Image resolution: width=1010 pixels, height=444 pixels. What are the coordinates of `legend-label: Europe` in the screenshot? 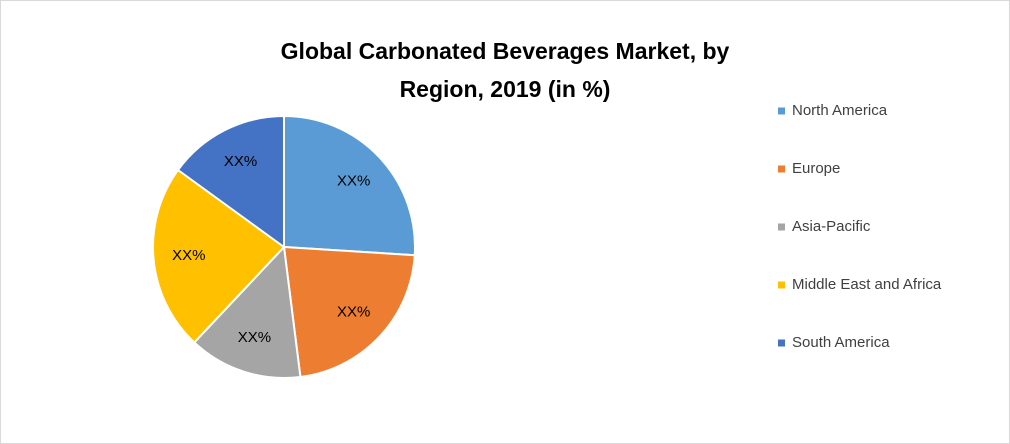 It's located at (816, 168).